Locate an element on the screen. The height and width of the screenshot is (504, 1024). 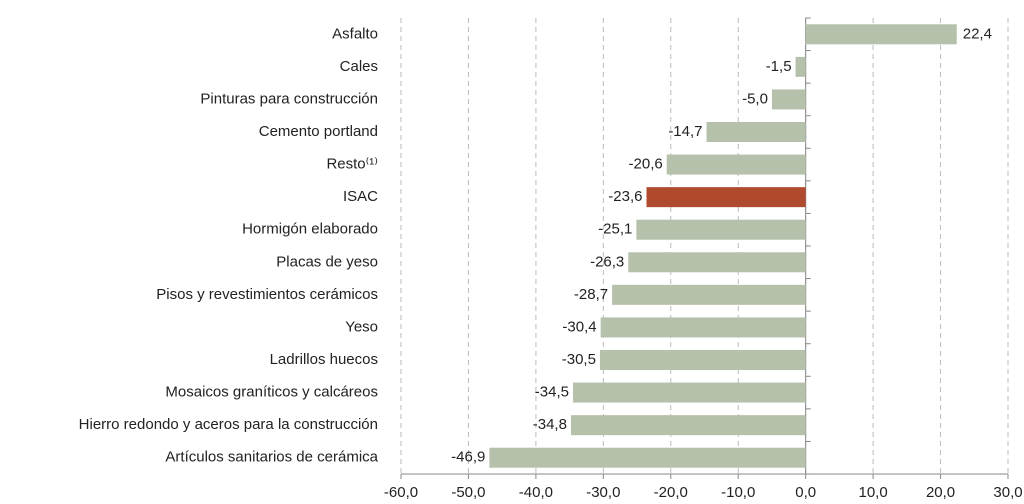
x-tick-label: -20,0 is located at coordinates (671, 492).